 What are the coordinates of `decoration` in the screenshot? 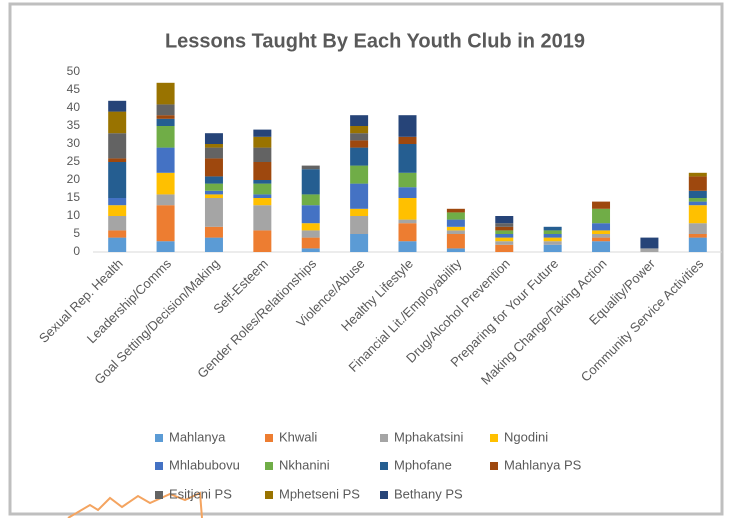 It's located at (135, 505).